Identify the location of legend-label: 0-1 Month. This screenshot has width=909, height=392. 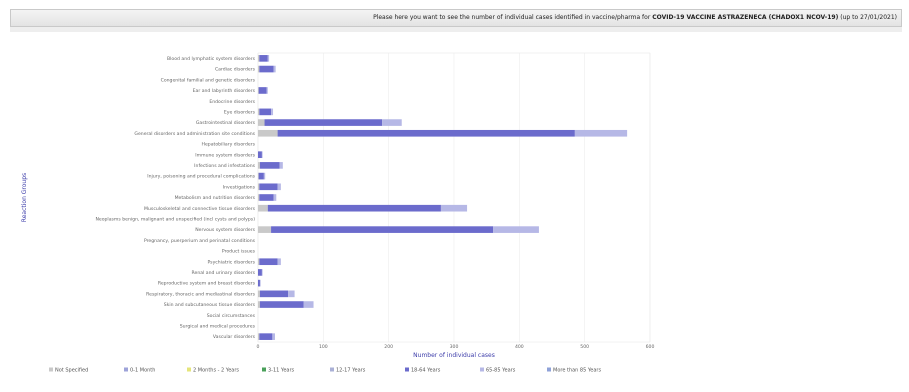
(142, 370).